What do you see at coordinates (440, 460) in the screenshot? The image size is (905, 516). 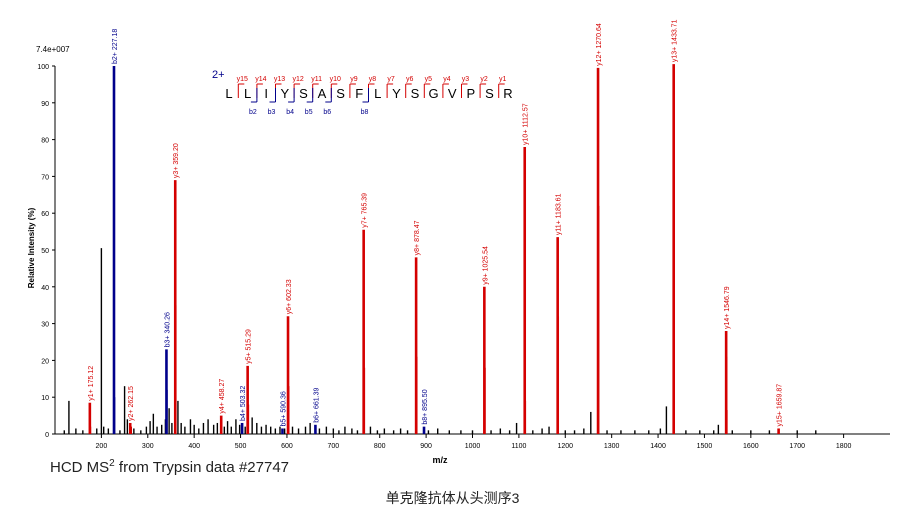 I see `x-axis-label: m/z` at bounding box center [440, 460].